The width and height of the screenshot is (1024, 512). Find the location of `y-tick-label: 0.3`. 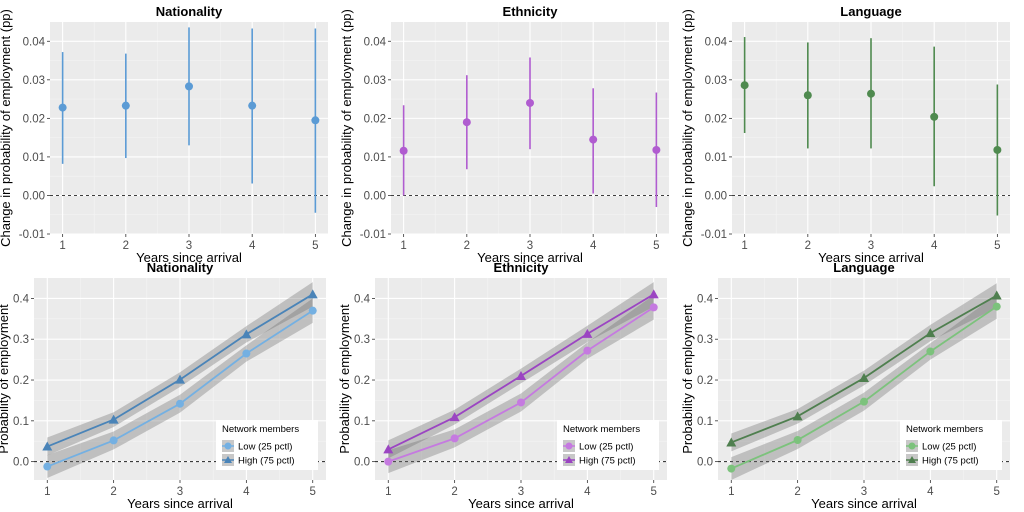

y-tick-label: 0.3 is located at coordinates (362, 340).